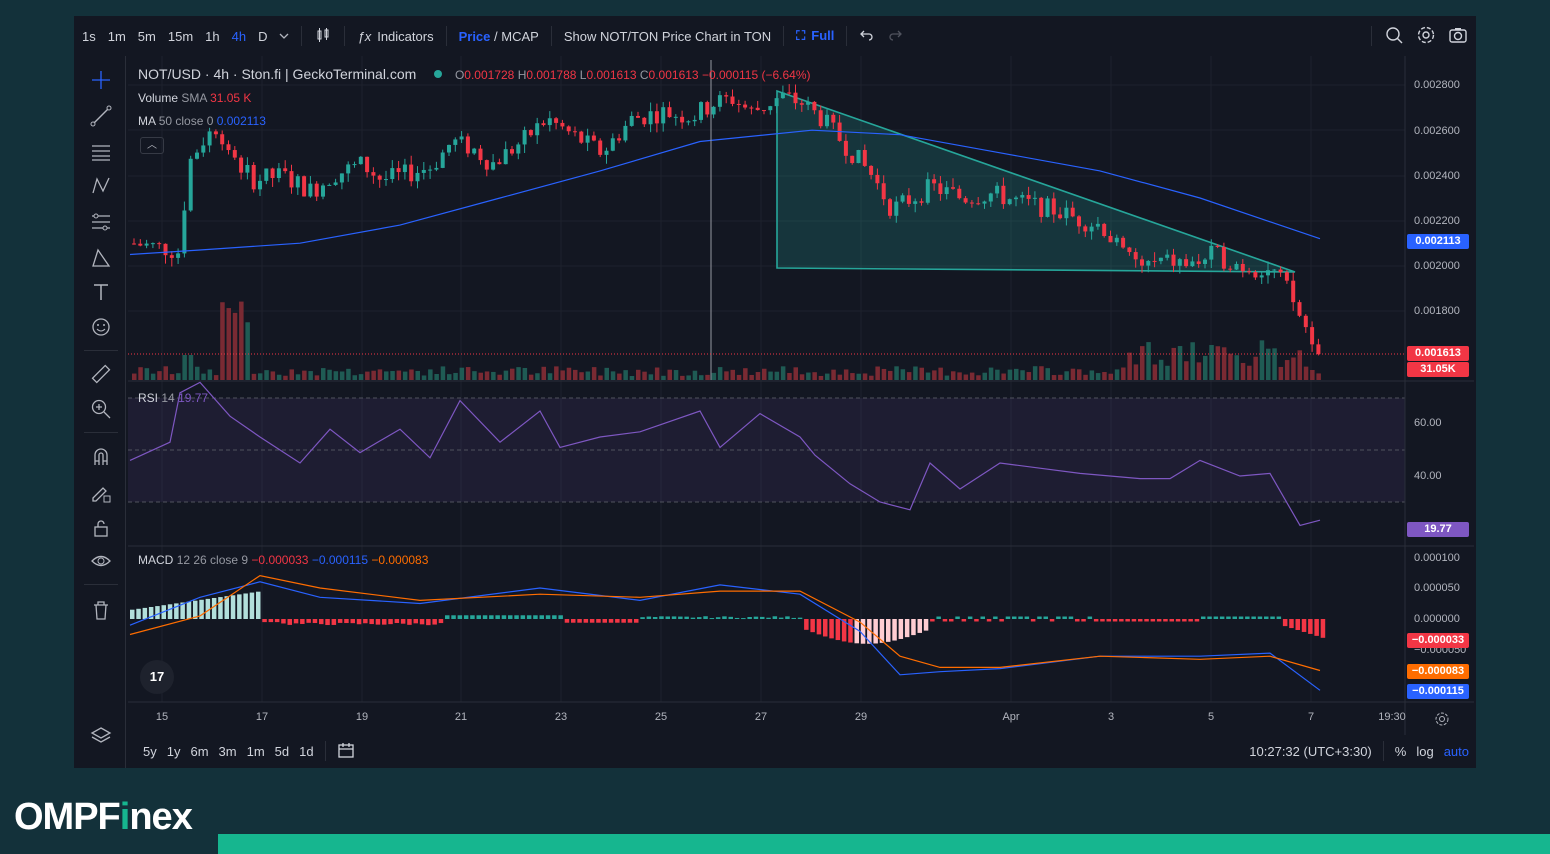 The height and width of the screenshot is (854, 1550). What do you see at coordinates (756, 75) in the screenshot?
I see `price-change: −0.000115 (−6.64%)` at bounding box center [756, 75].